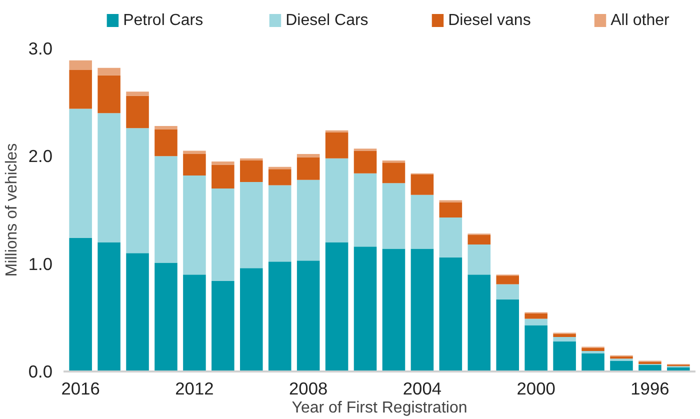  I want to click on legend-label: All other, so click(640, 20).